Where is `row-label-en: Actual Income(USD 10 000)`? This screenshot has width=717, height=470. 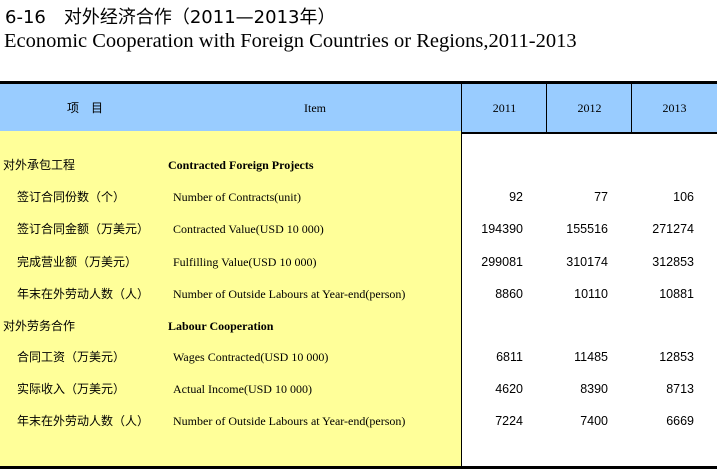
row-label-en: Actual Income(USD 10 000) is located at coordinates (242, 389).